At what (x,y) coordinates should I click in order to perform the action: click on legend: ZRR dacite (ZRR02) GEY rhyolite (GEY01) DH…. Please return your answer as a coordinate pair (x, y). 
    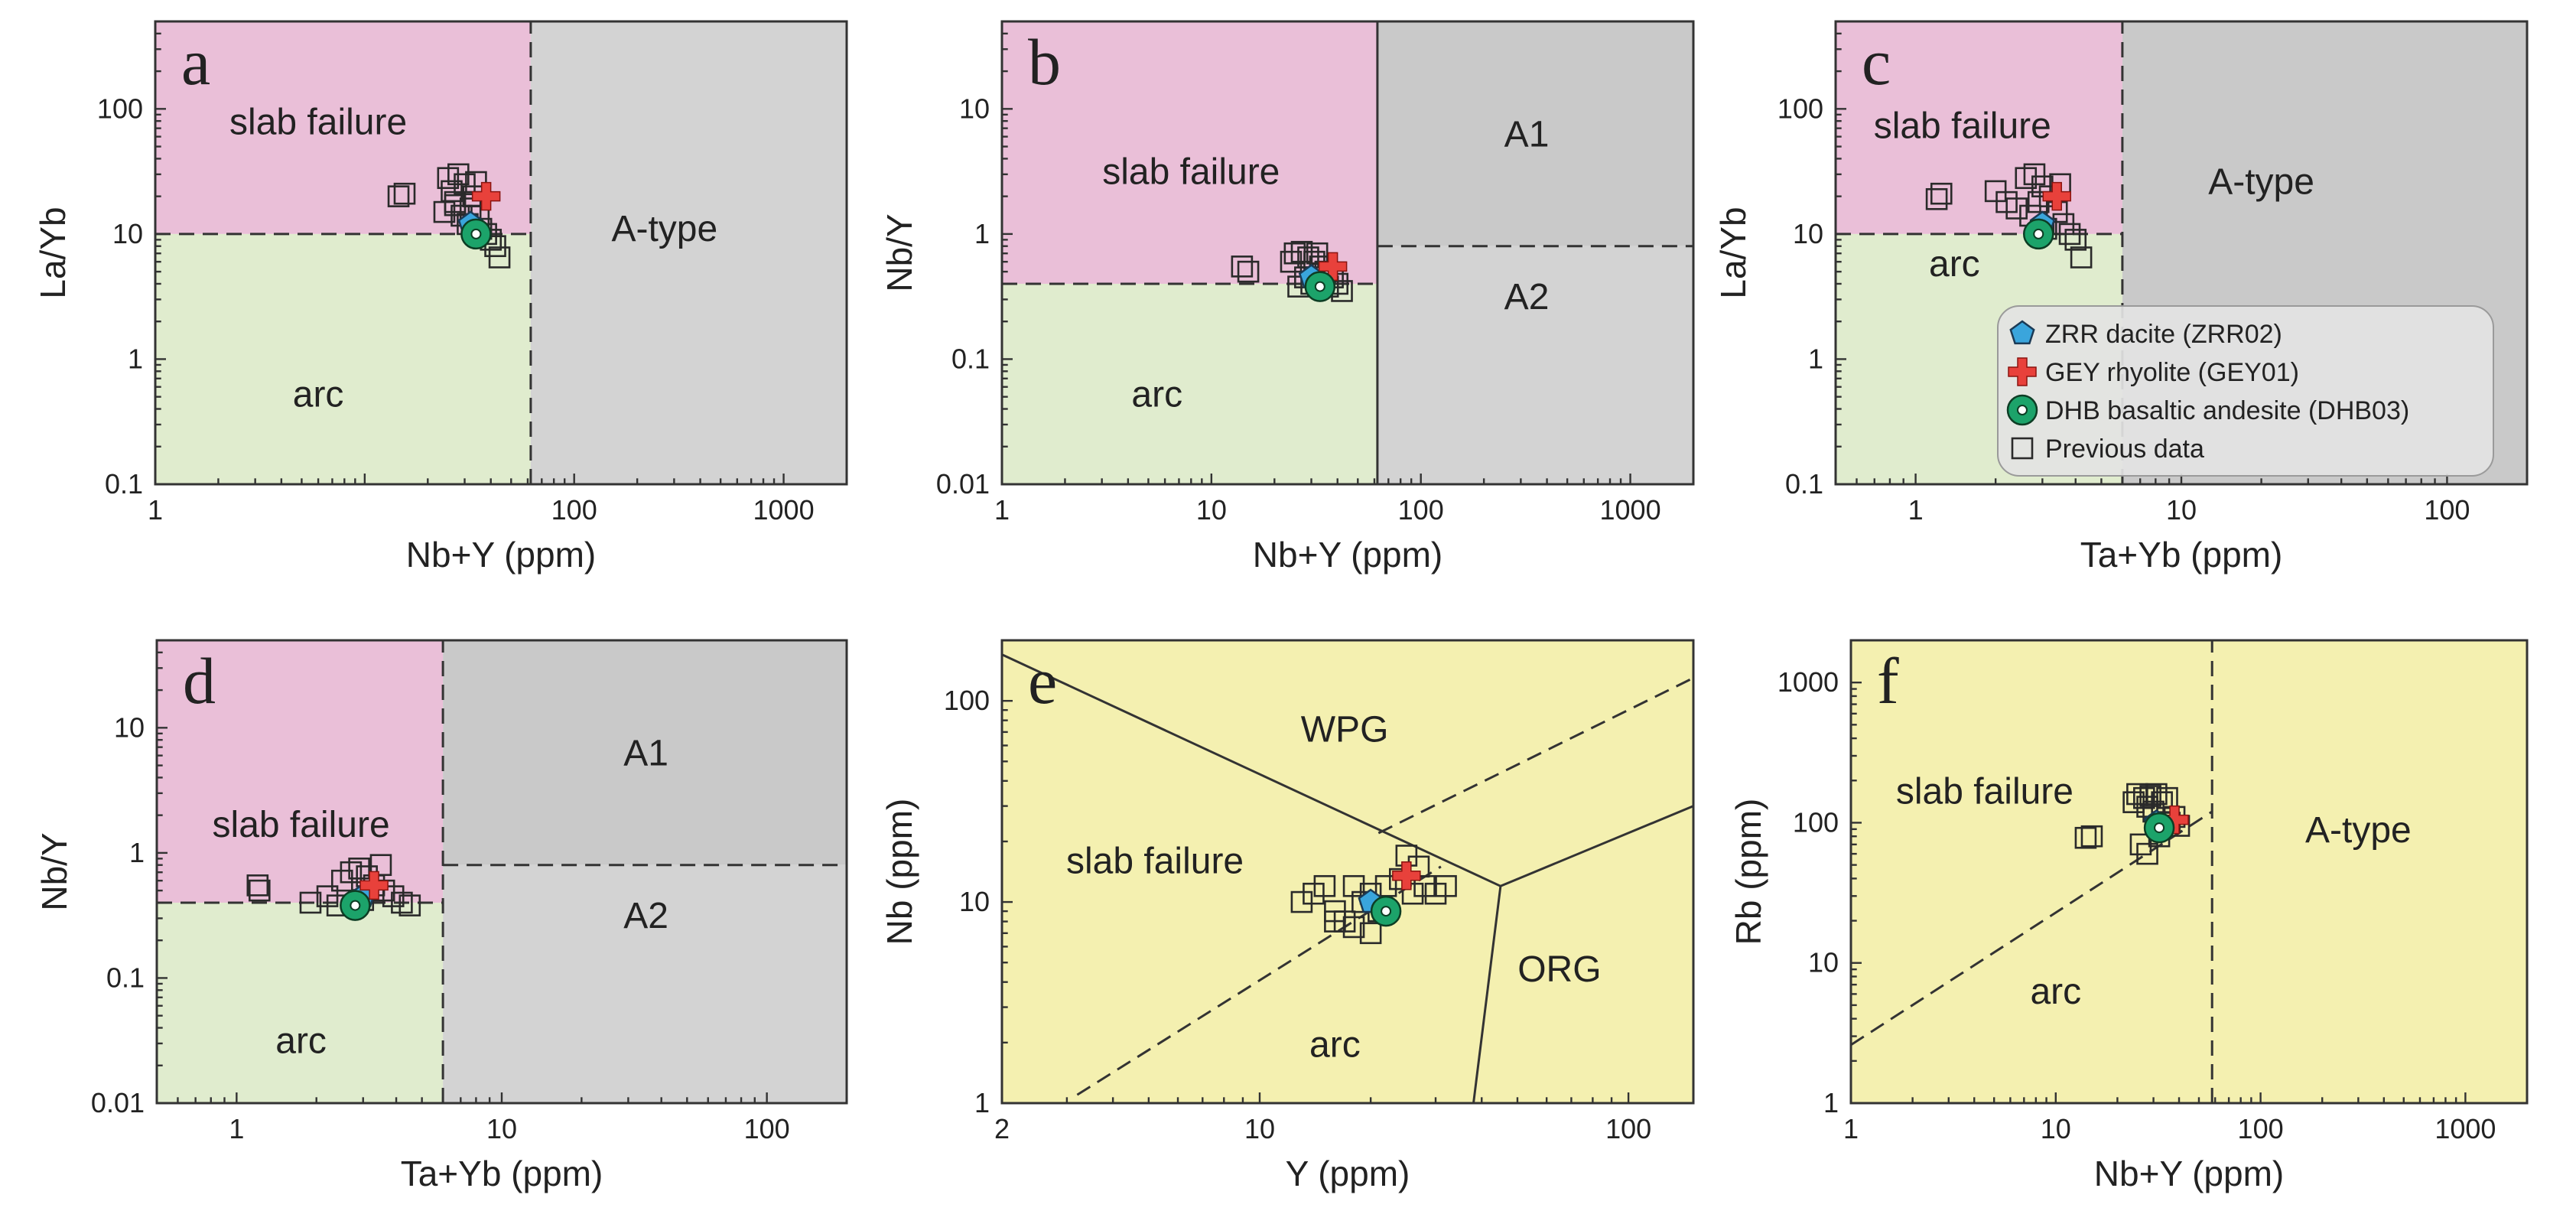
    Looking at the image, I should click on (2245, 391).